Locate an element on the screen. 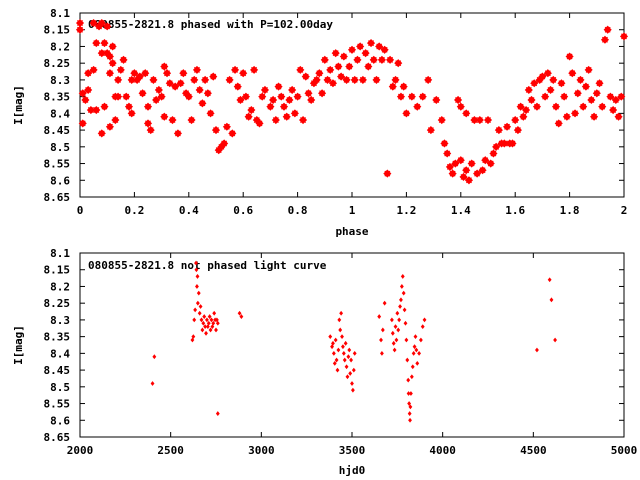 The height and width of the screenshot is (480, 640). phased-x-axis-label: phase is located at coordinates (351, 231).